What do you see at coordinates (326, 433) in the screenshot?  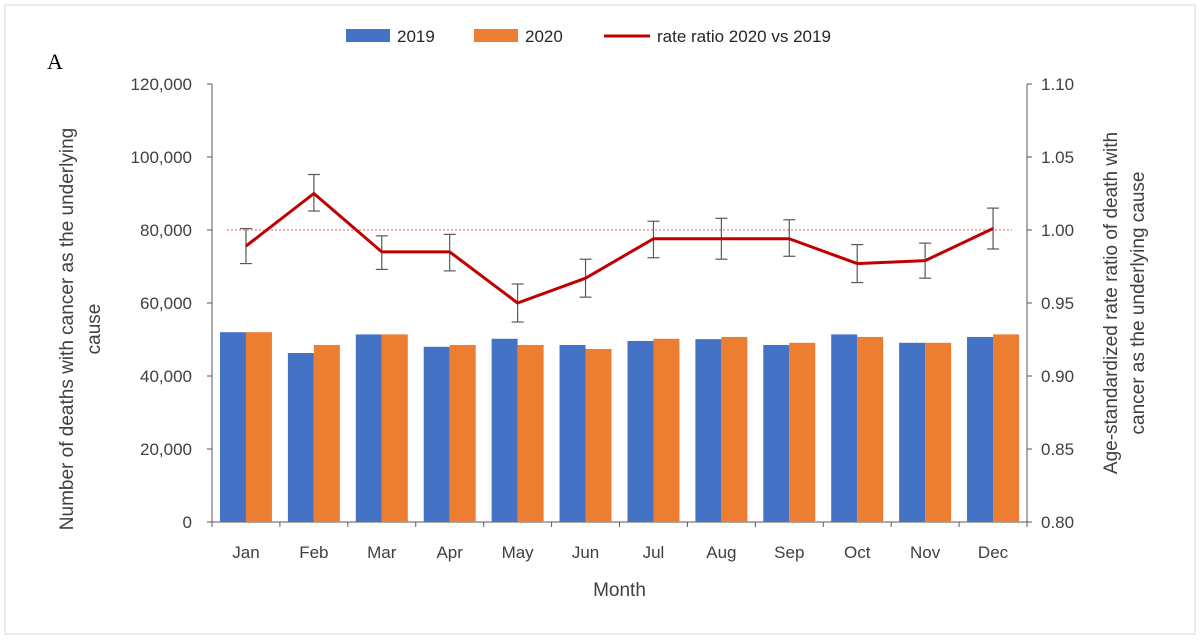 I see `bar-2020-feb` at bounding box center [326, 433].